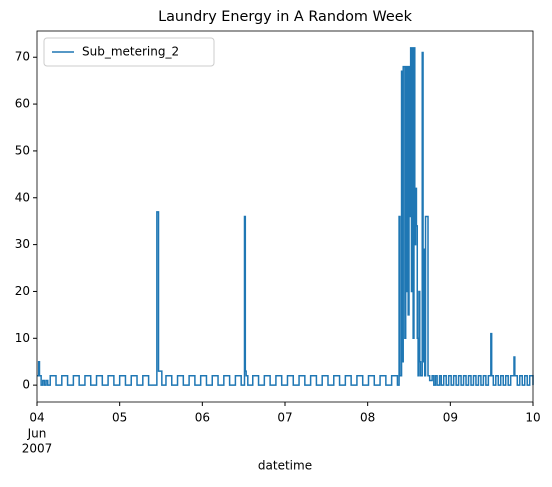  I want to click on x-tick-label: 06, so click(202, 418).